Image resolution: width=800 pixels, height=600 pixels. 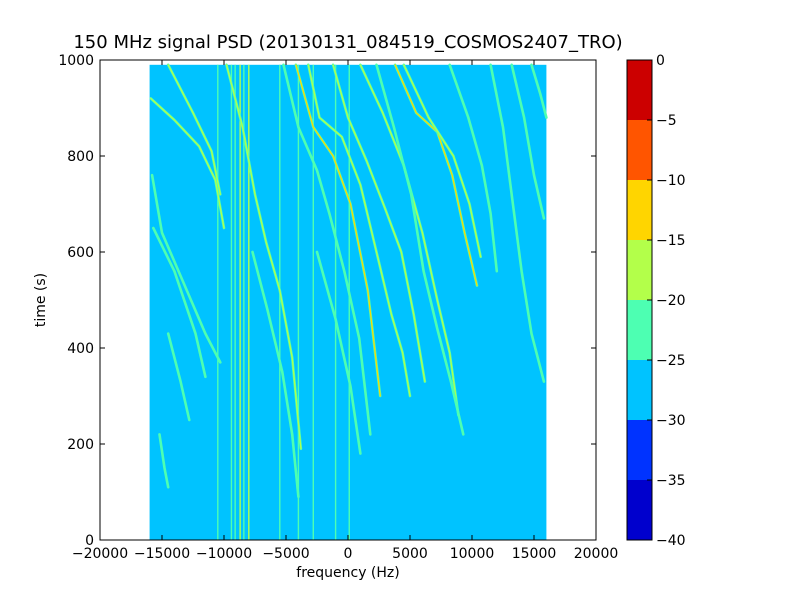 I want to click on x-tick-label-4: 0, so click(x=348, y=554).